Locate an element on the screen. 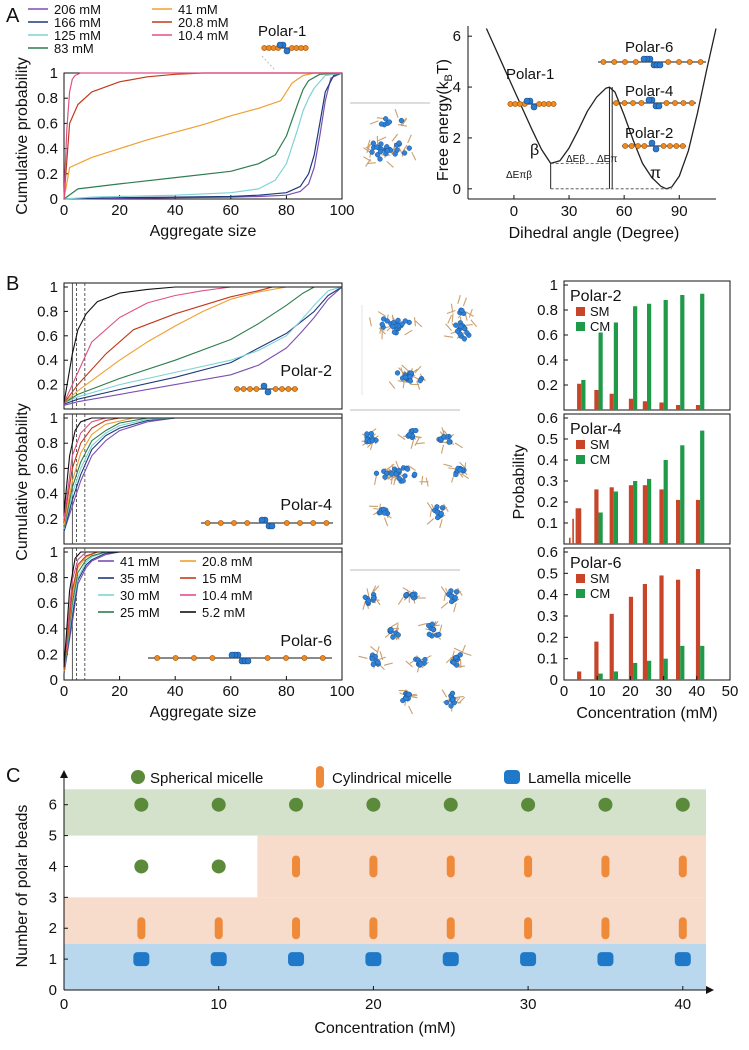 The height and width of the screenshot is (1050, 749). legend-label-sm: SM is located at coordinates (600, 311).